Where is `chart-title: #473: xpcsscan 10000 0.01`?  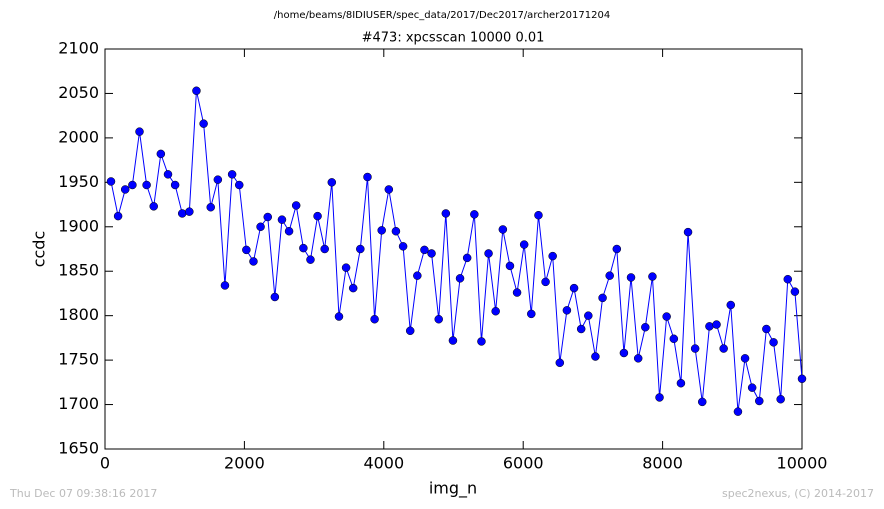 chart-title: #473: xpcsscan 10000 0.01 is located at coordinates (453, 38).